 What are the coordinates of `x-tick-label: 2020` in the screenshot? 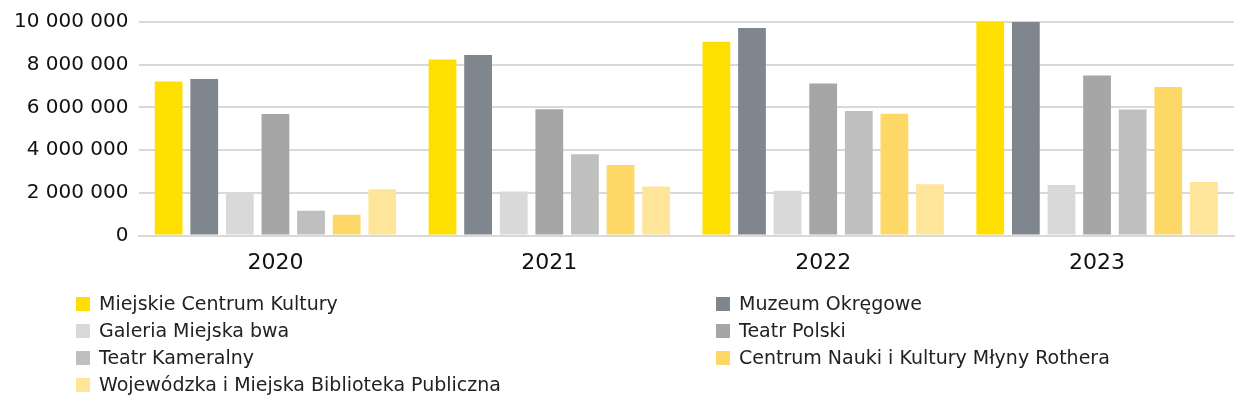 It's located at (275, 261).